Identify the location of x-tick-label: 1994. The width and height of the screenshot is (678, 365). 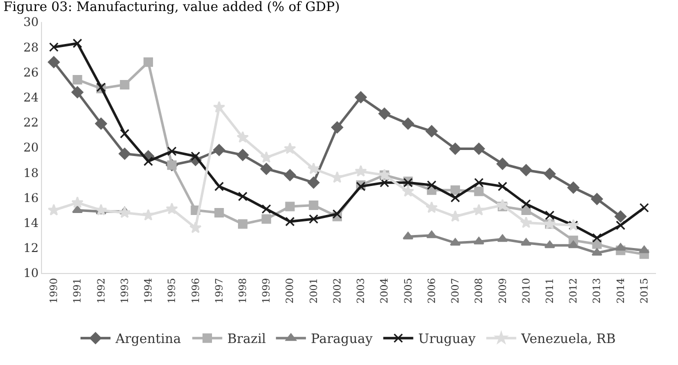
(149, 291).